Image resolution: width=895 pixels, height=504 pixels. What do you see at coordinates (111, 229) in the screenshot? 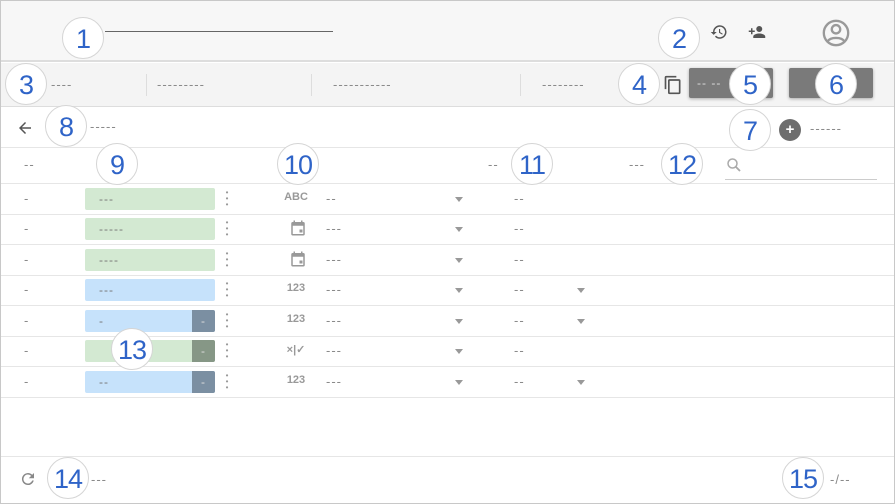
I see `chip-label: -----` at bounding box center [111, 229].